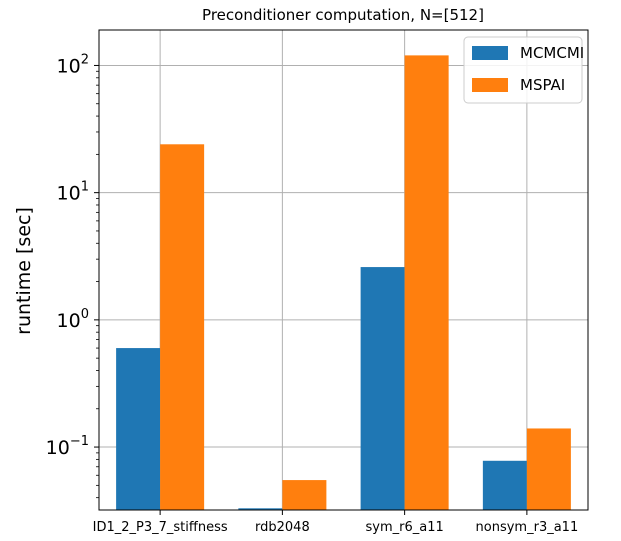 The width and height of the screenshot is (621, 541). Describe the element at coordinates (67, 446) in the screenshot. I see `y-tick-label: 10⁻¹` at that location.